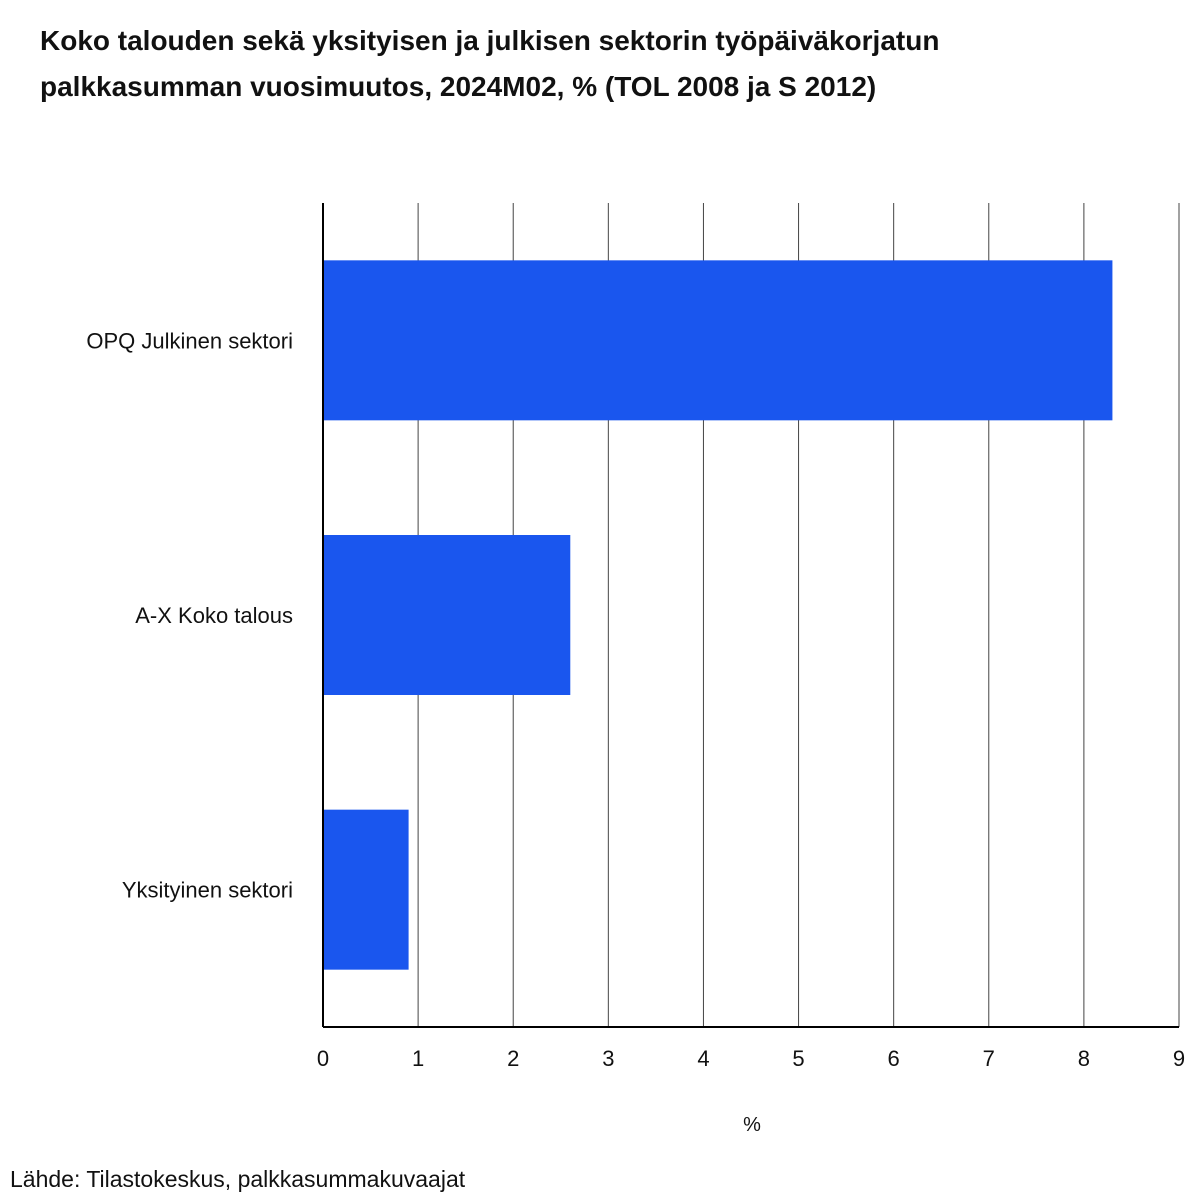  What do you see at coordinates (798, 1058) in the screenshot?
I see `x-tick-label-5: 5` at bounding box center [798, 1058].